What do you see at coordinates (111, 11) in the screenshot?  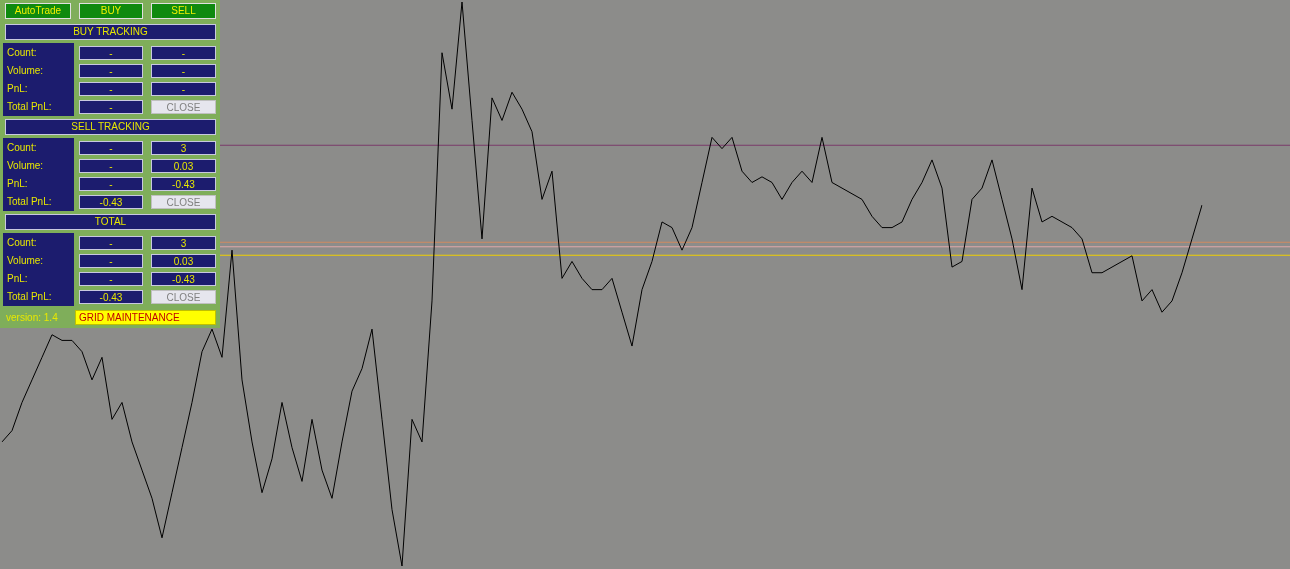 I see `annotation: BUY` at bounding box center [111, 11].